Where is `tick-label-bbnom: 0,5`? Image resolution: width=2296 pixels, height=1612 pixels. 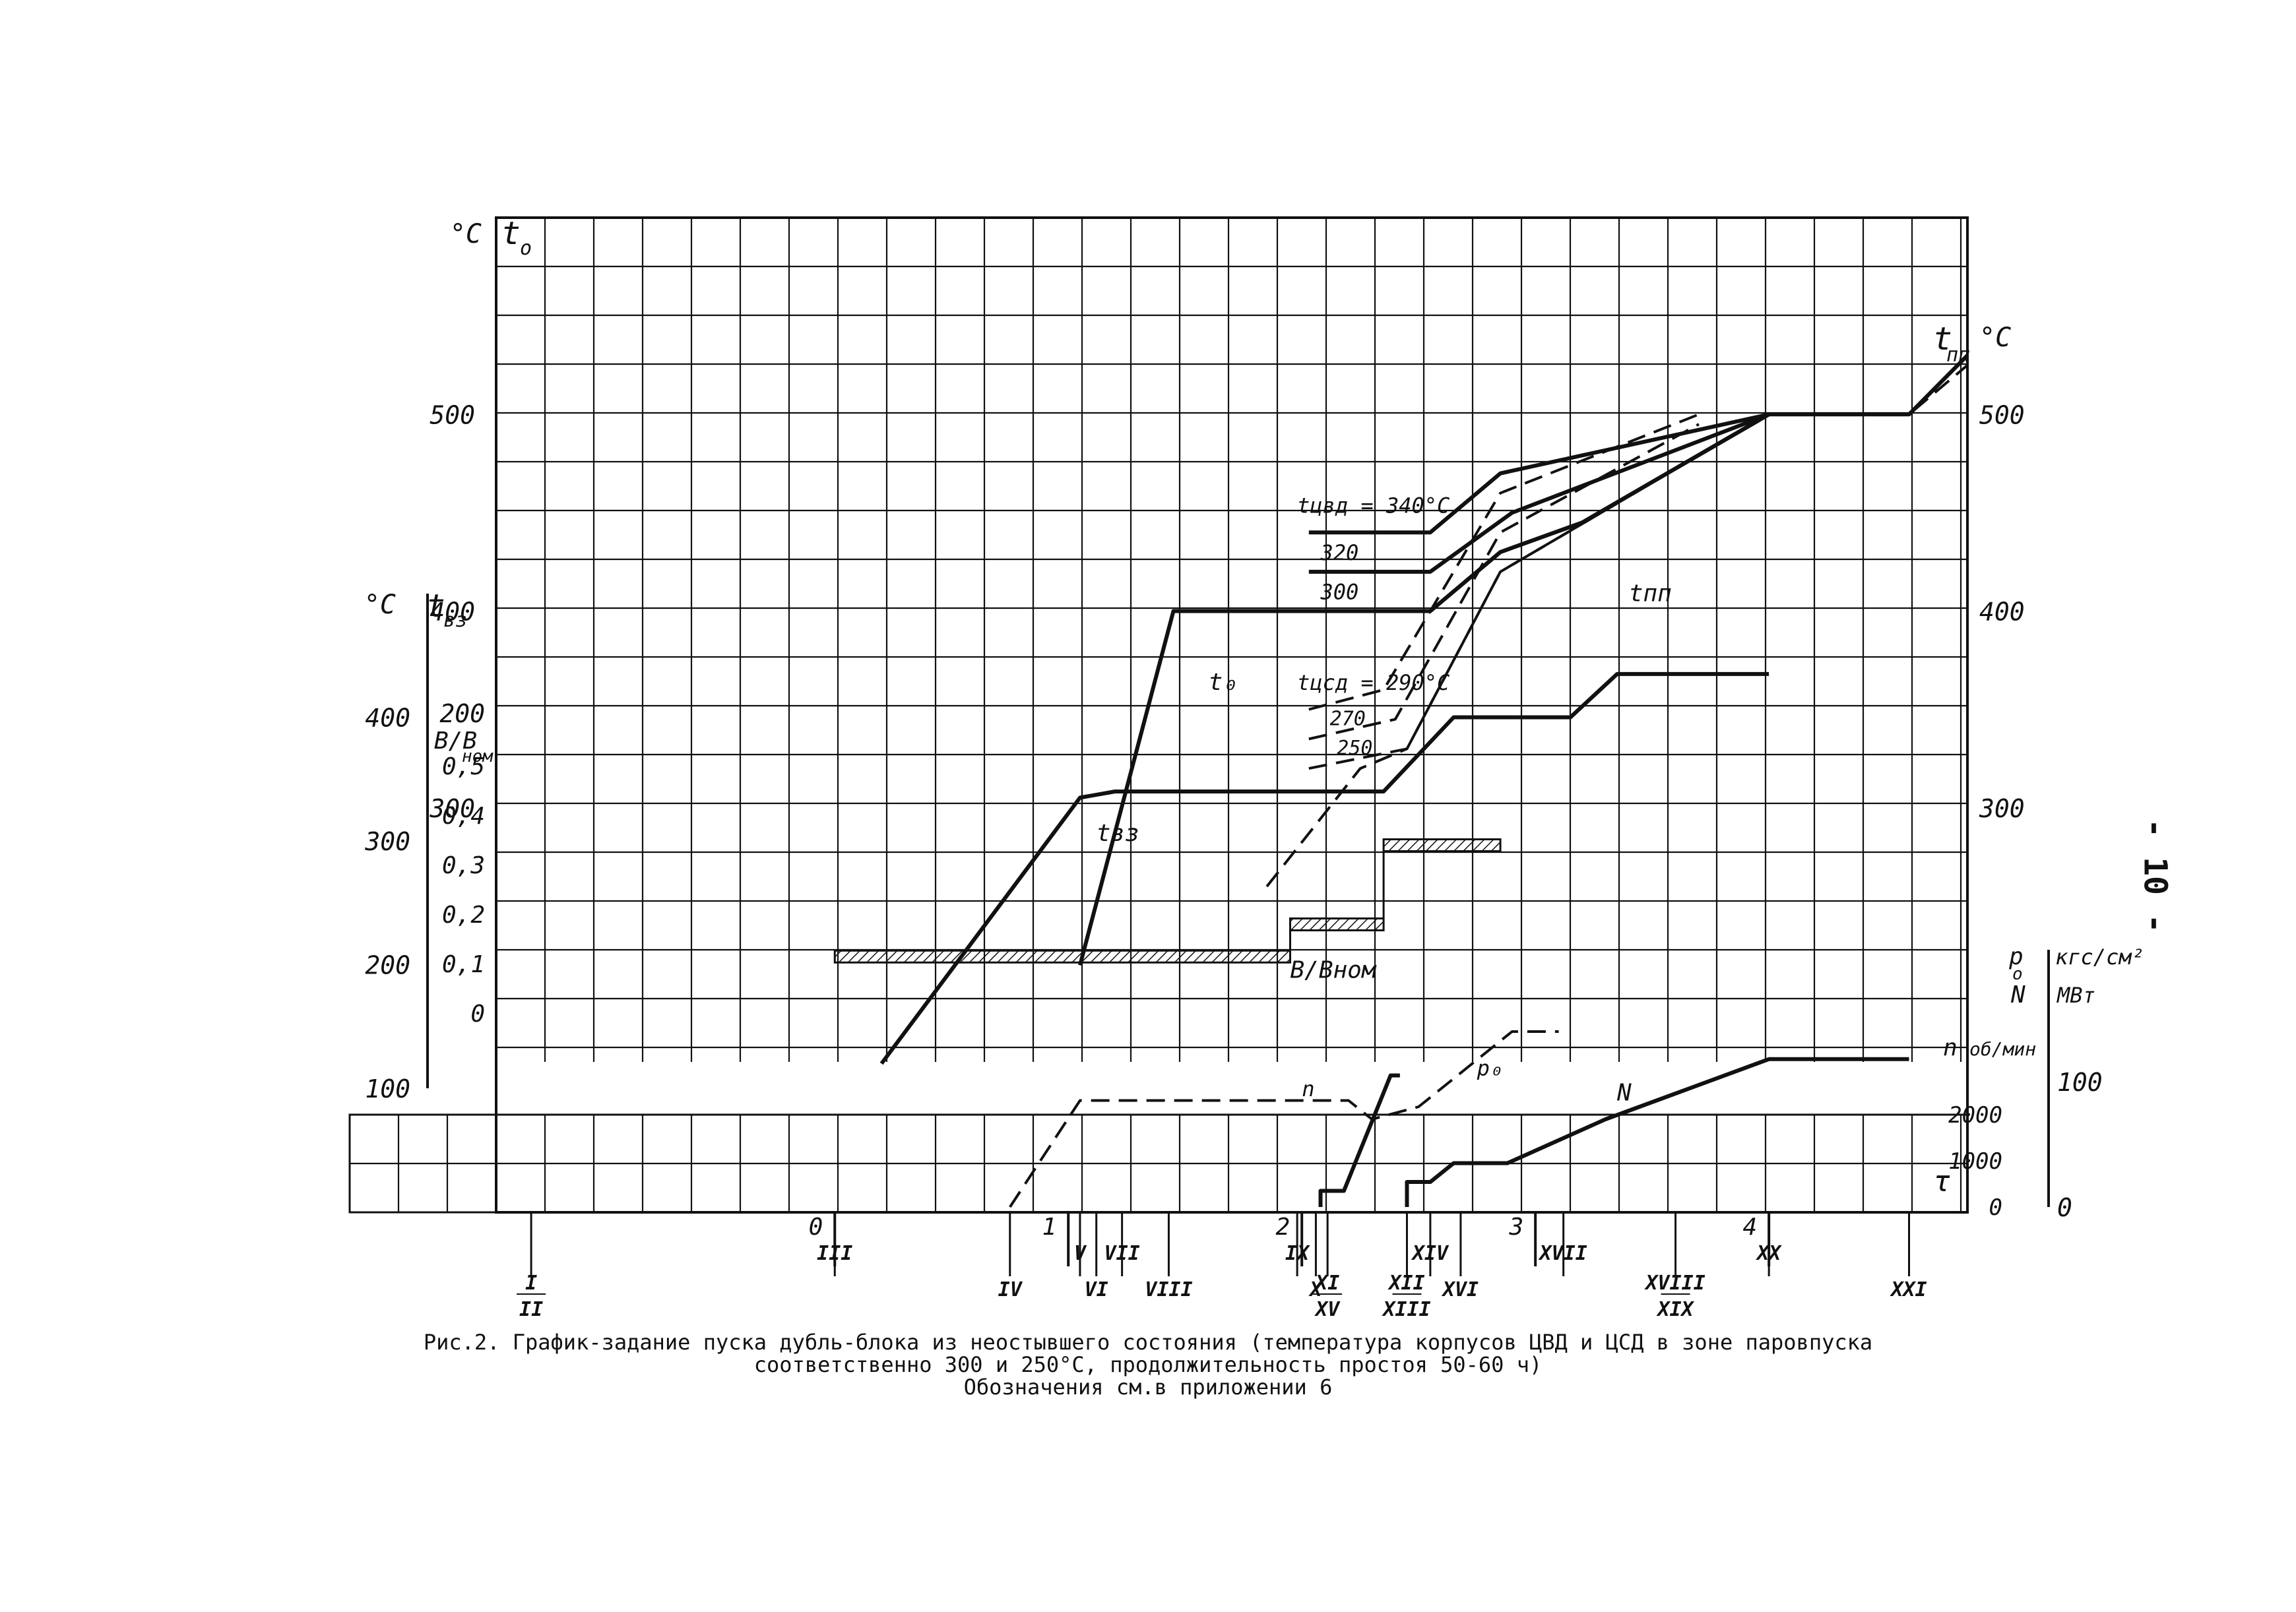
tick-label-bbnom: 0,5 is located at coordinates (463, 766).